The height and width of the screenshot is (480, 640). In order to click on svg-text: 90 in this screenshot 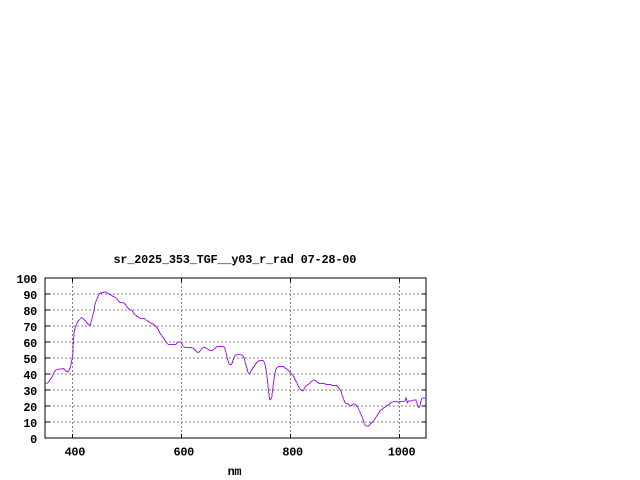, I will do `click(30, 296)`.